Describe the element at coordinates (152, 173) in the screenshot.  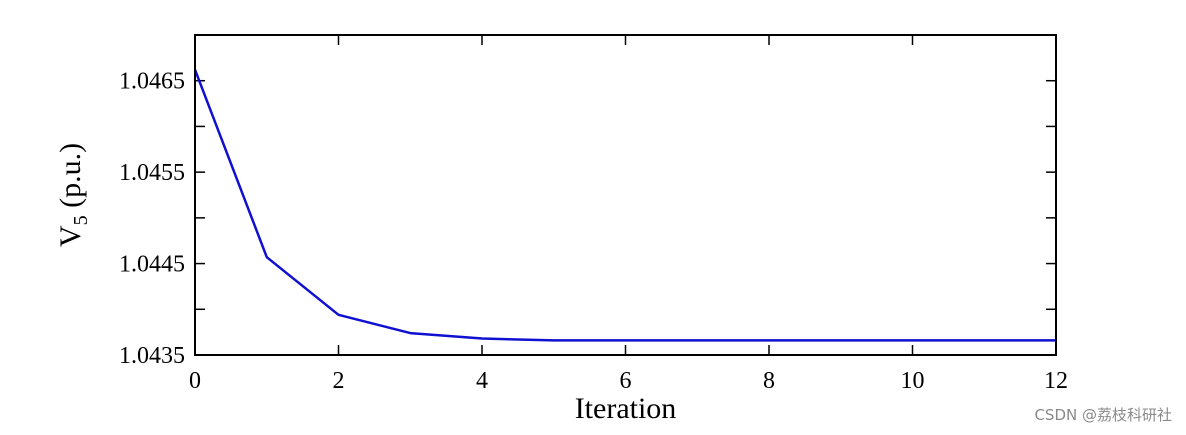
I see `y-tick-label: 1.0455` at that location.